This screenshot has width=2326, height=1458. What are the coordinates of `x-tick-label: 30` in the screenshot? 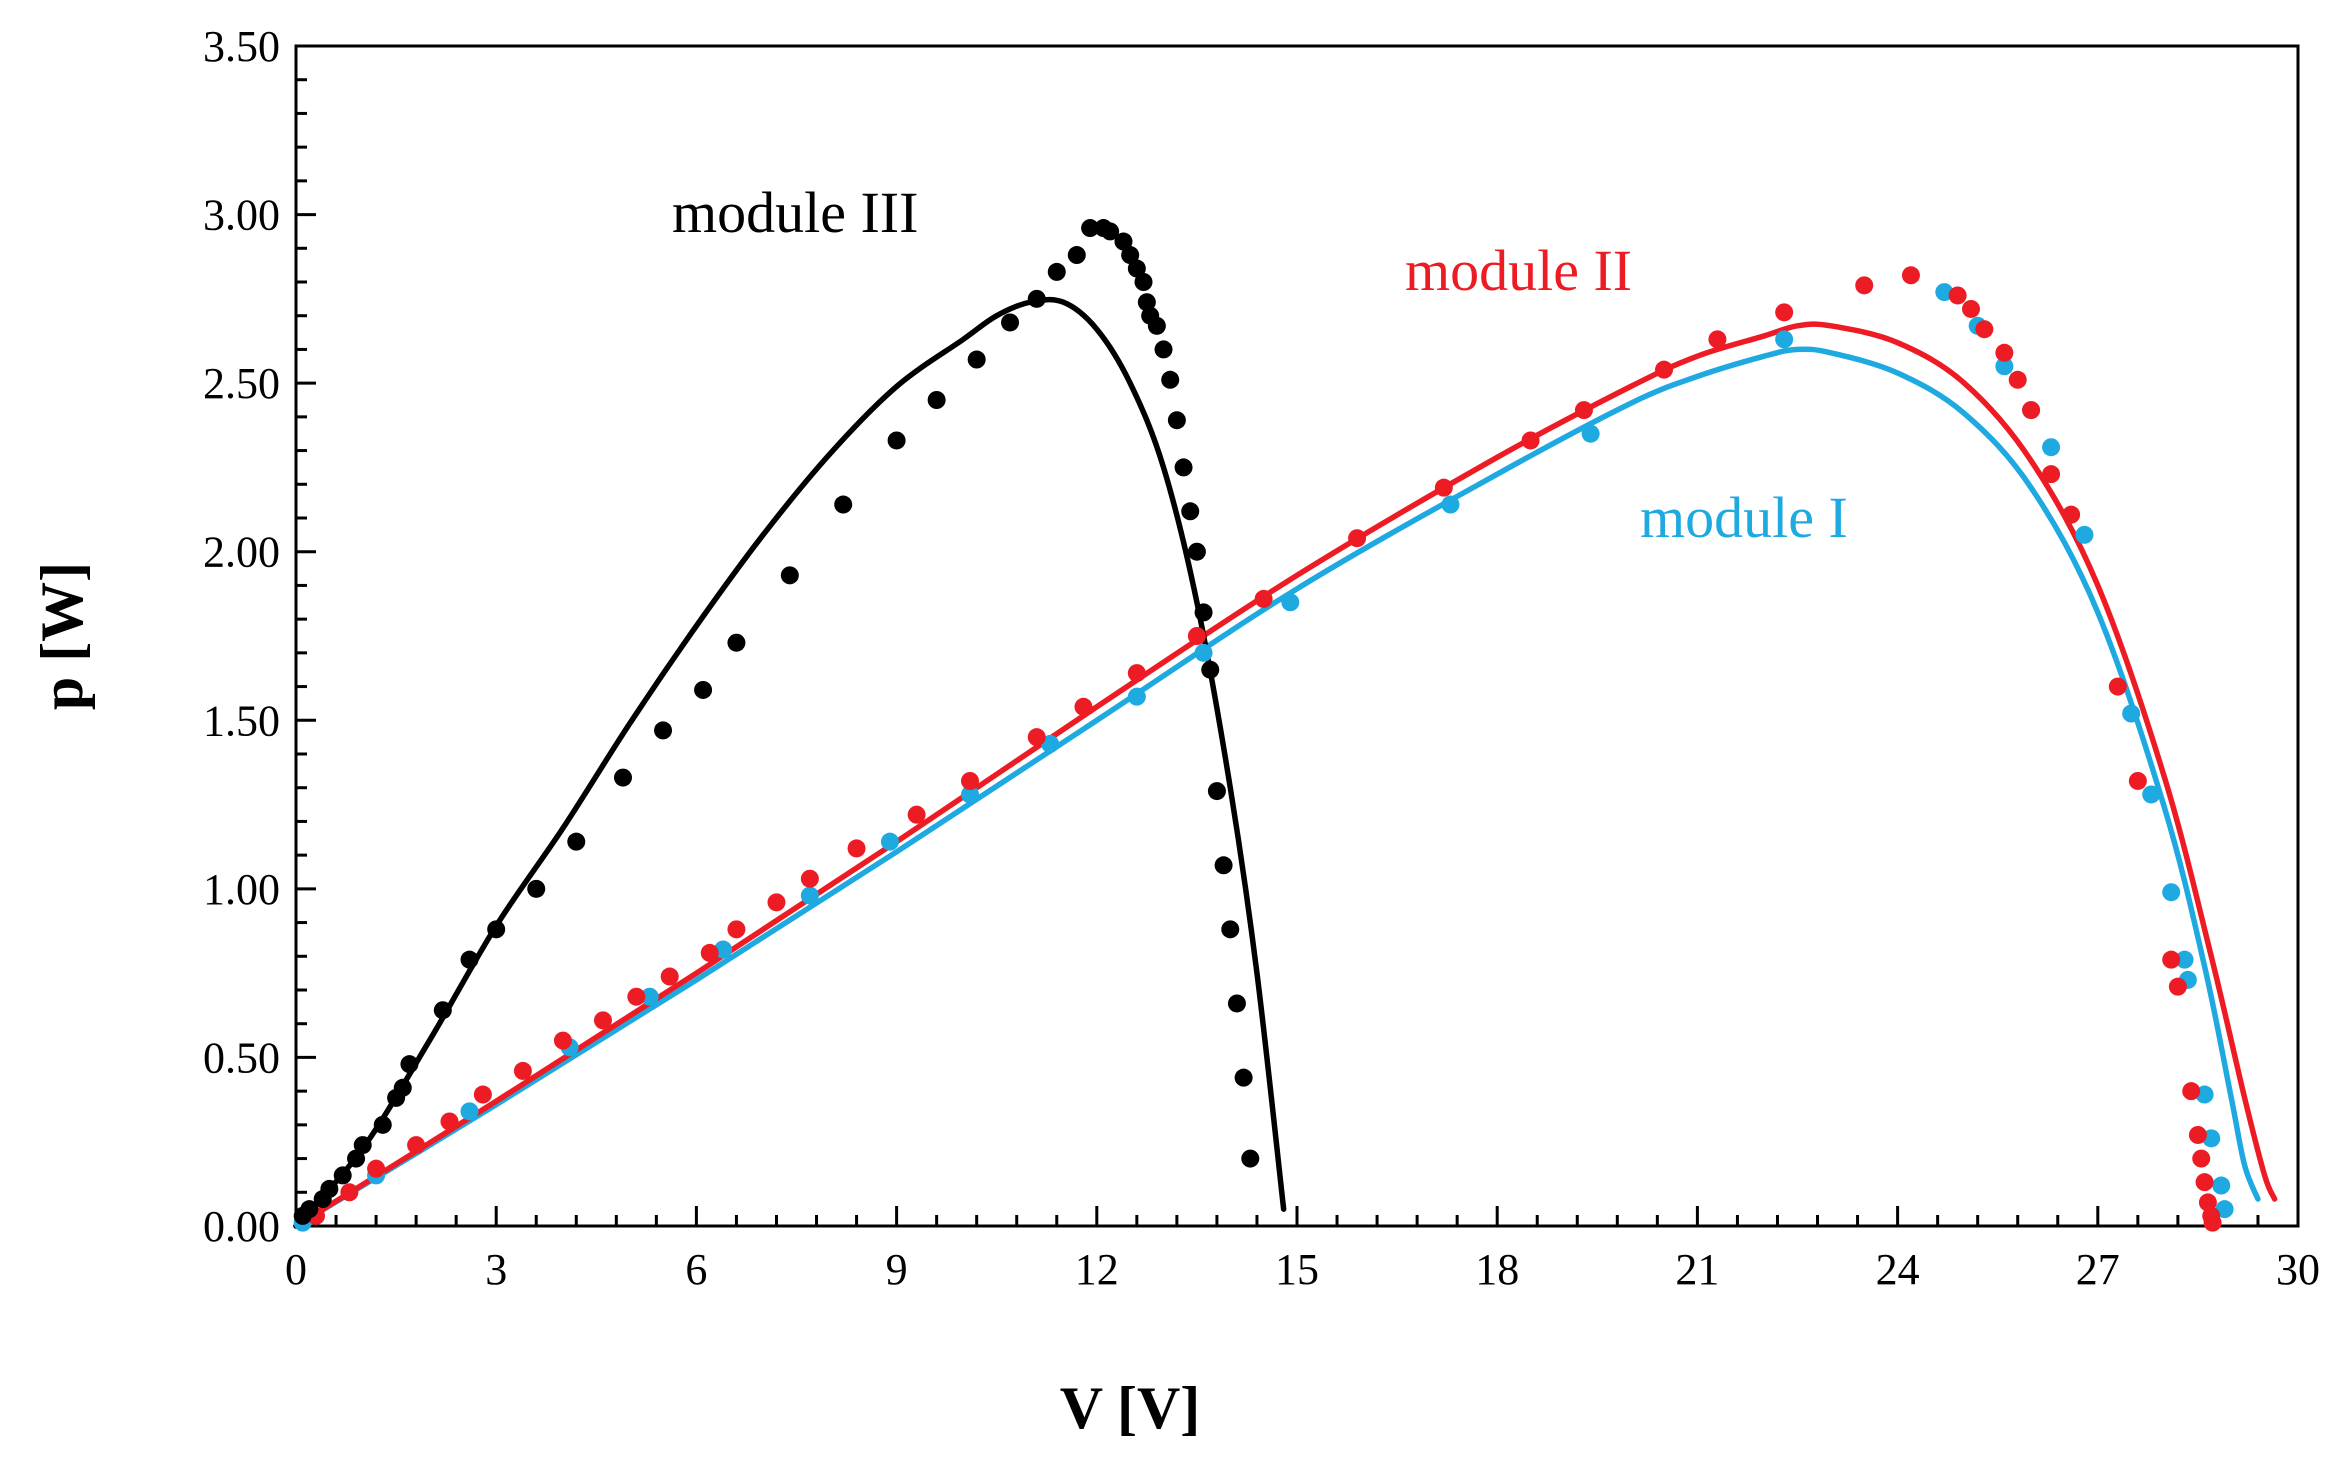 It's located at (2298, 1269).